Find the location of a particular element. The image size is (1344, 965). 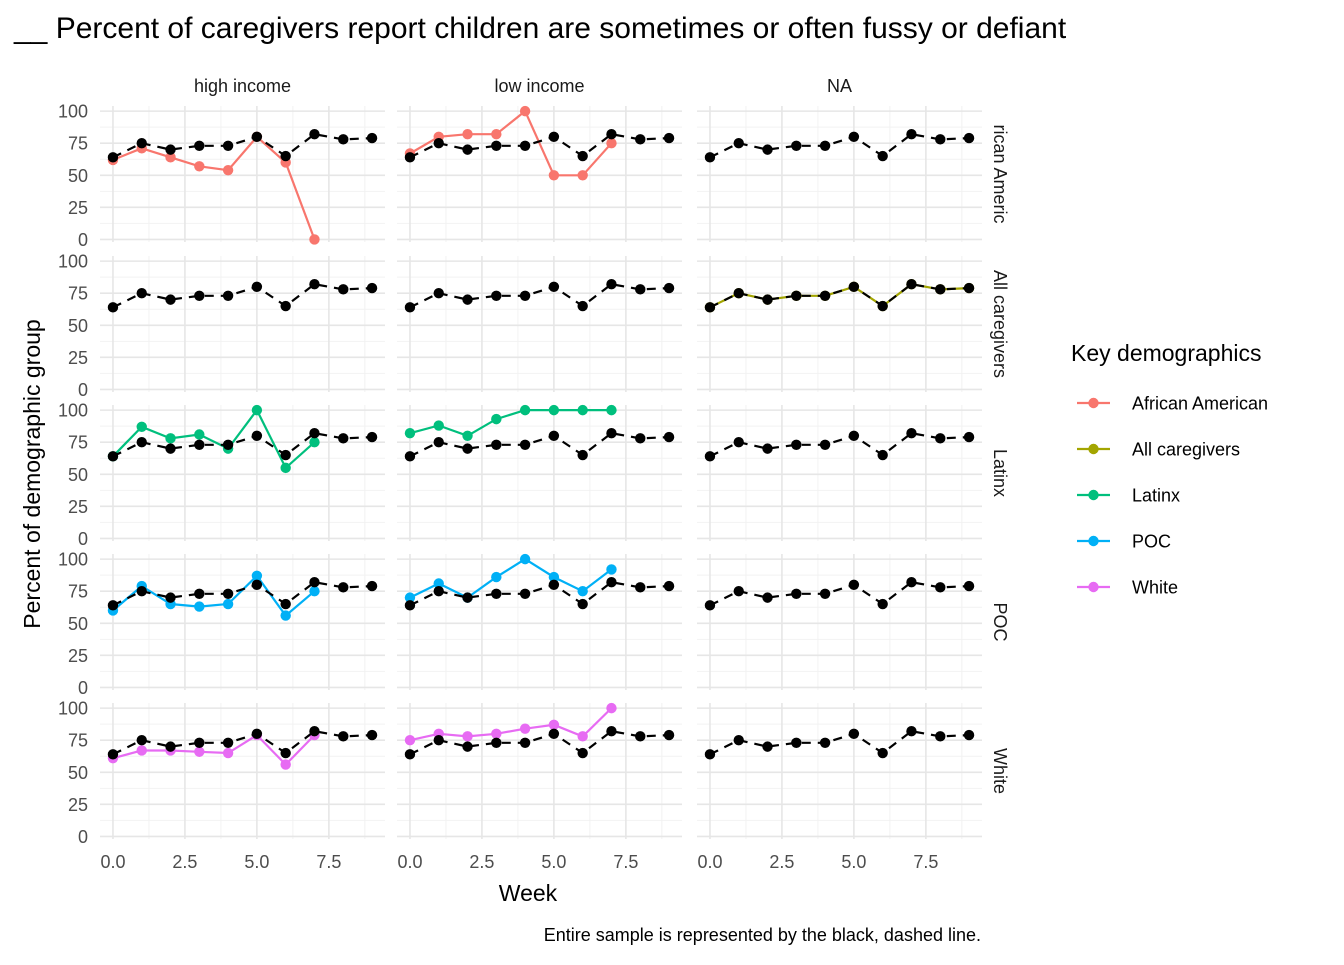

row-facet-strip: White is located at coordinates (1000, 771).